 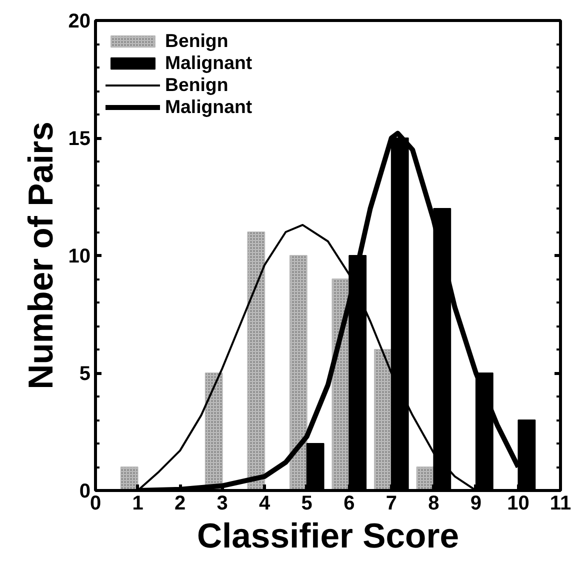 What do you see at coordinates (561, 503) in the screenshot?
I see `x-tick-label: 11` at bounding box center [561, 503].